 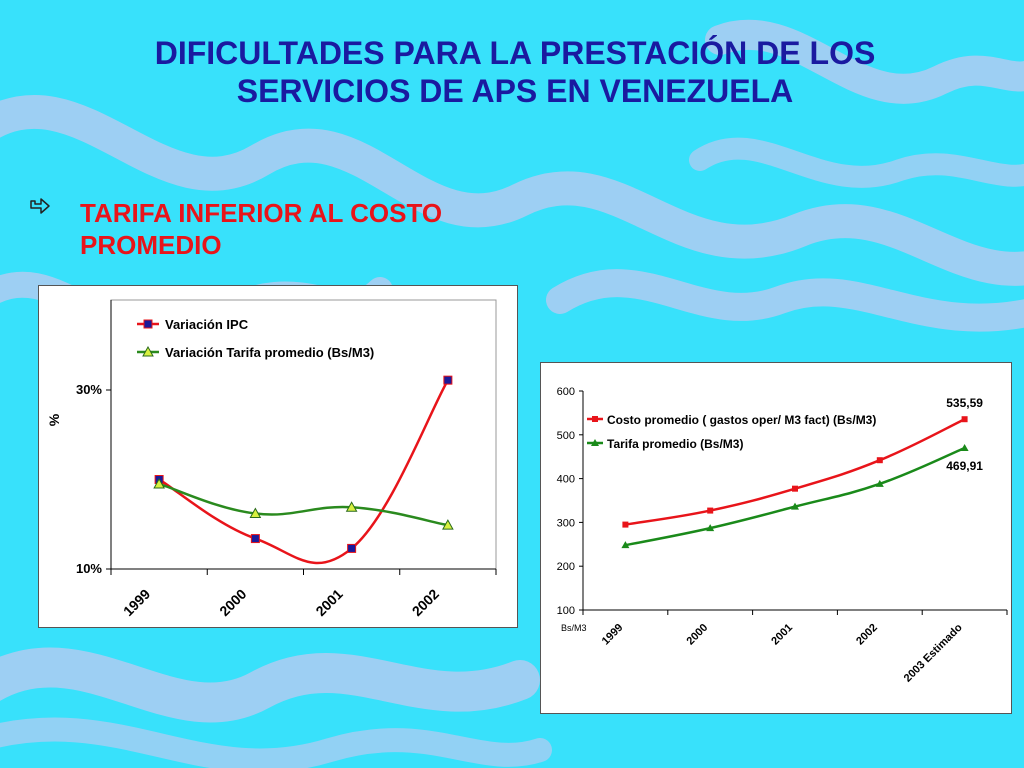 What do you see at coordinates (515, 53) in the screenshot?
I see `slide-title-line-1: DIFICULTADES PARA LA PRESTACIÓN DE LOS` at bounding box center [515, 53].